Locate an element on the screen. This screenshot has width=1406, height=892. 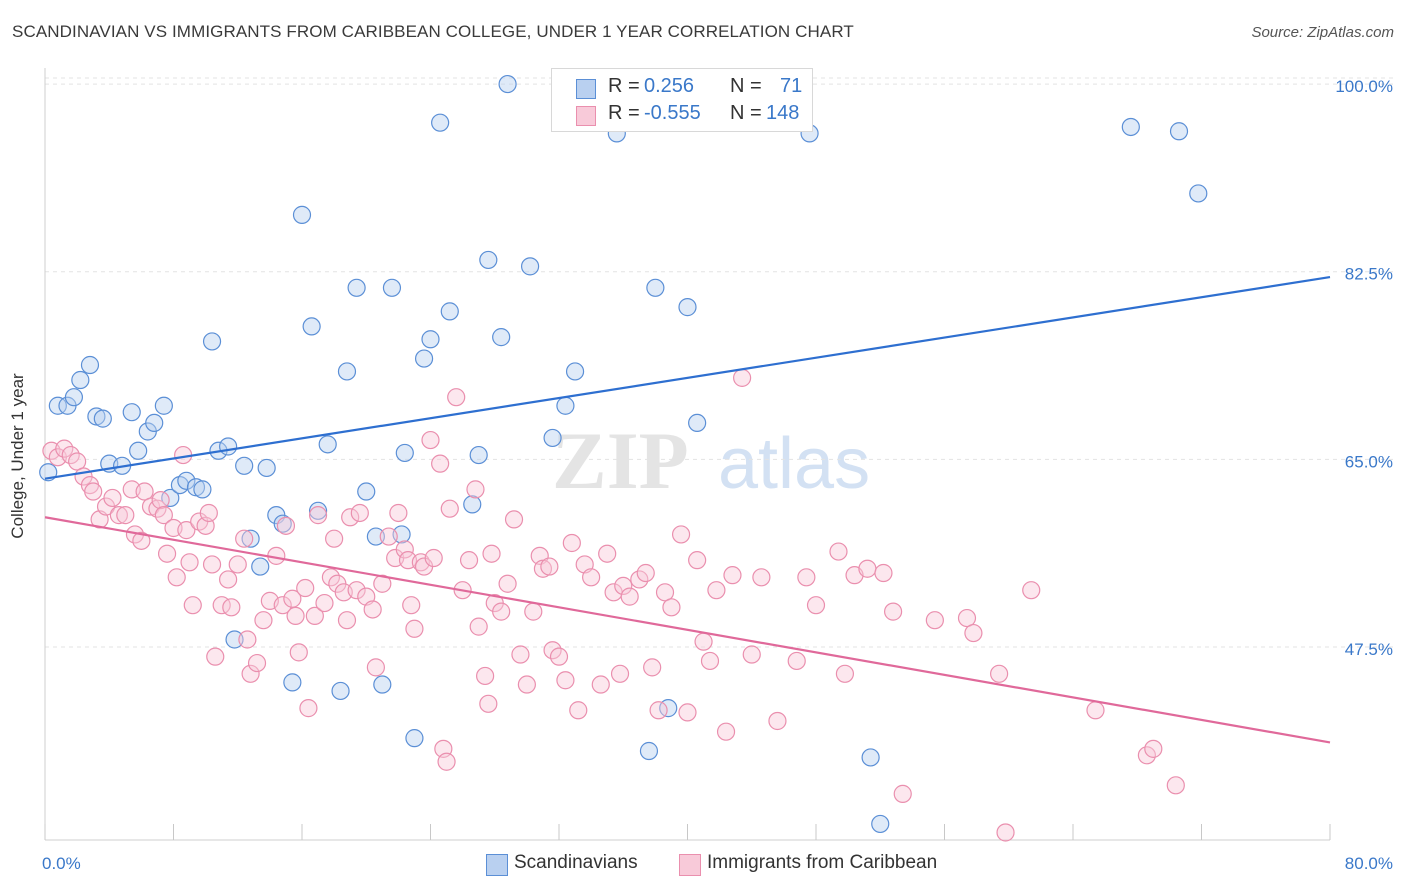
x-tick-label: 80.0% is located at coordinates (1369, 863).